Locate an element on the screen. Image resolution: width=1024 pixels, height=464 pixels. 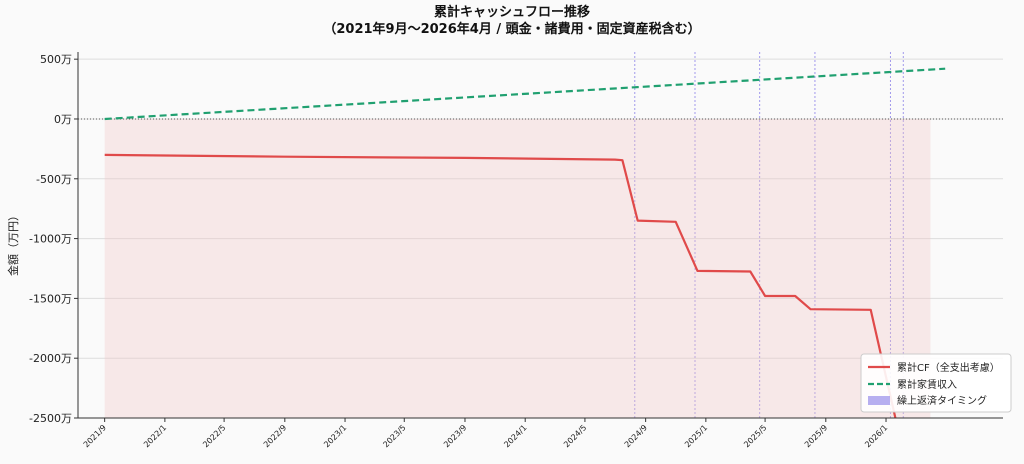
y-tick-label: -2500万 is located at coordinates (50, 418).